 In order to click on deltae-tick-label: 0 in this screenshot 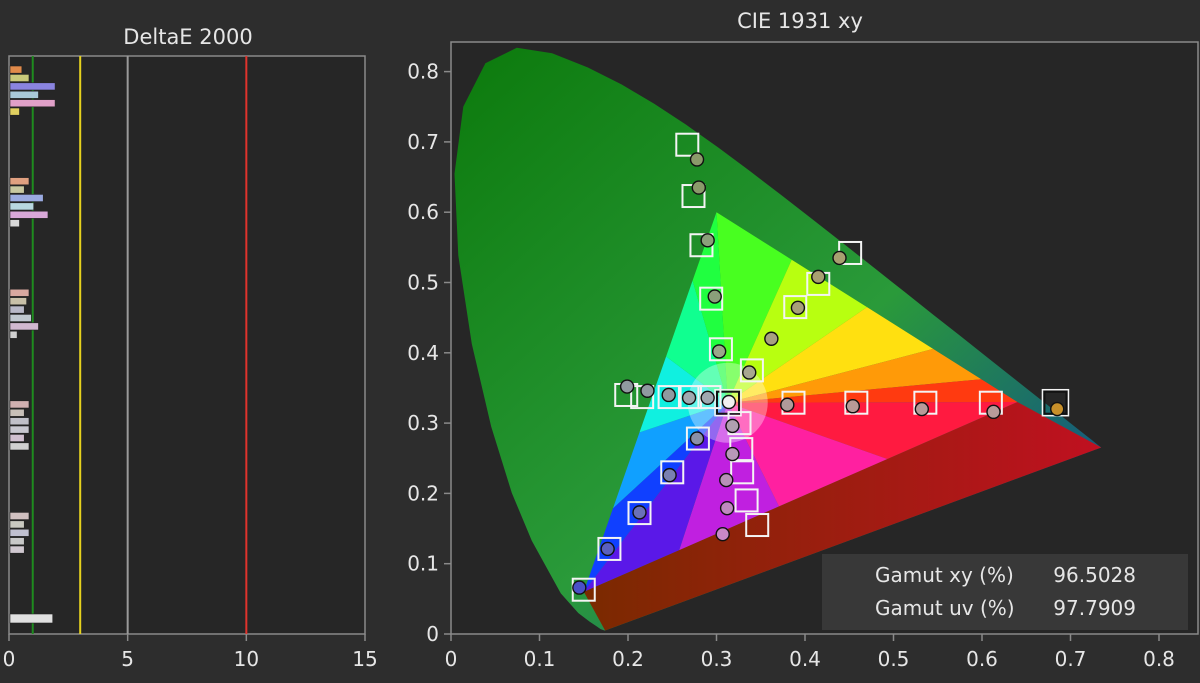, I will do `click(9, 659)`.